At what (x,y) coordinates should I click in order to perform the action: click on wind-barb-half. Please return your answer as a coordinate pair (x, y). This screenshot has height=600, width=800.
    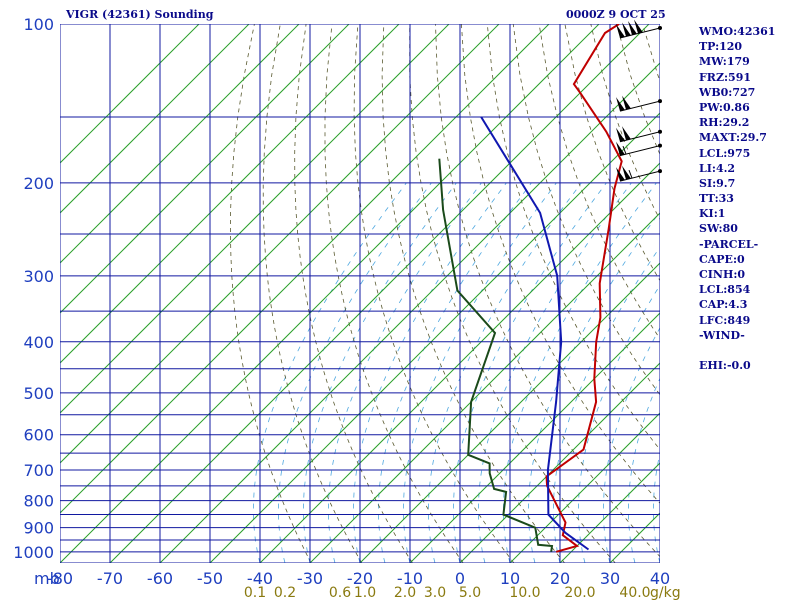
    Looking at the image, I should click on (624, 150).